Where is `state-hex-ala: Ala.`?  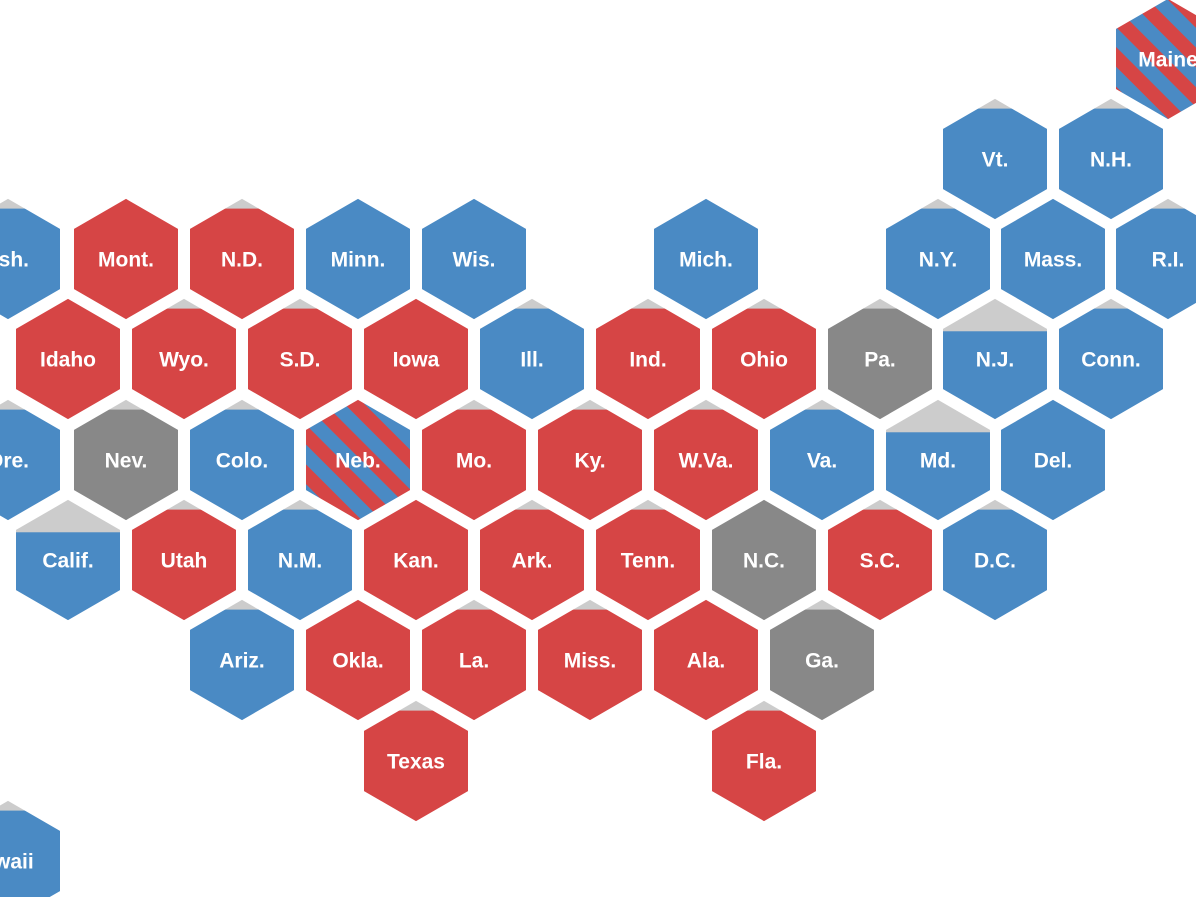 state-hex-ala: Ala. is located at coordinates (706, 660).